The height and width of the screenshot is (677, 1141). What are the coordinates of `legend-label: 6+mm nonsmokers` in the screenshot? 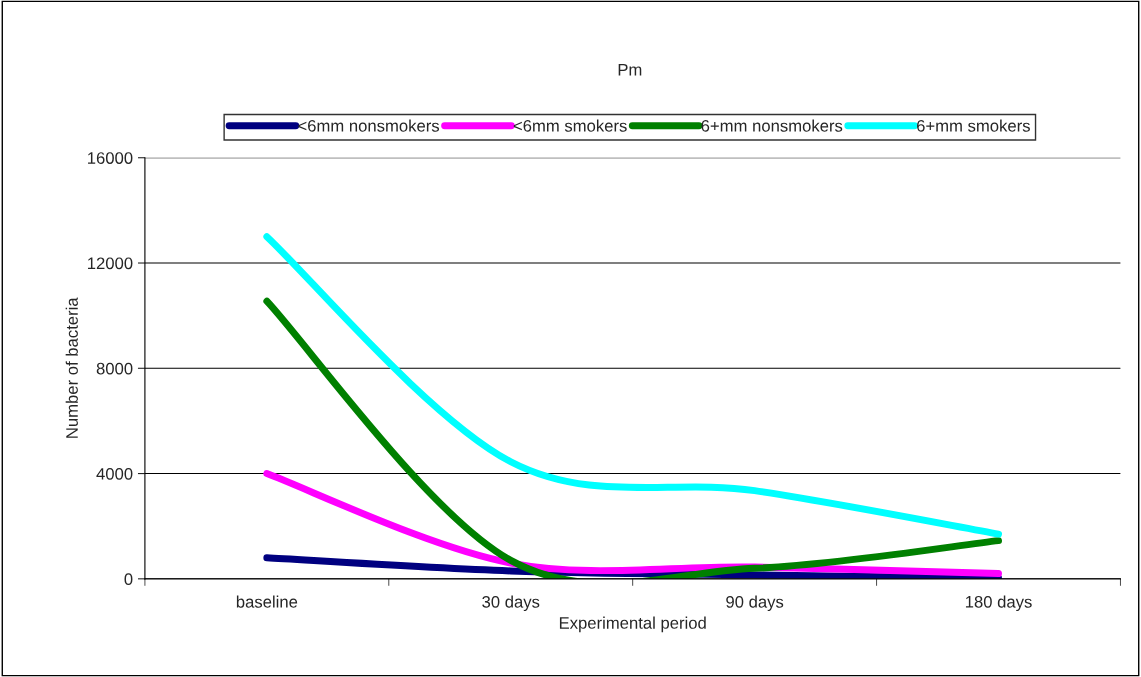 It's located at (772, 125).